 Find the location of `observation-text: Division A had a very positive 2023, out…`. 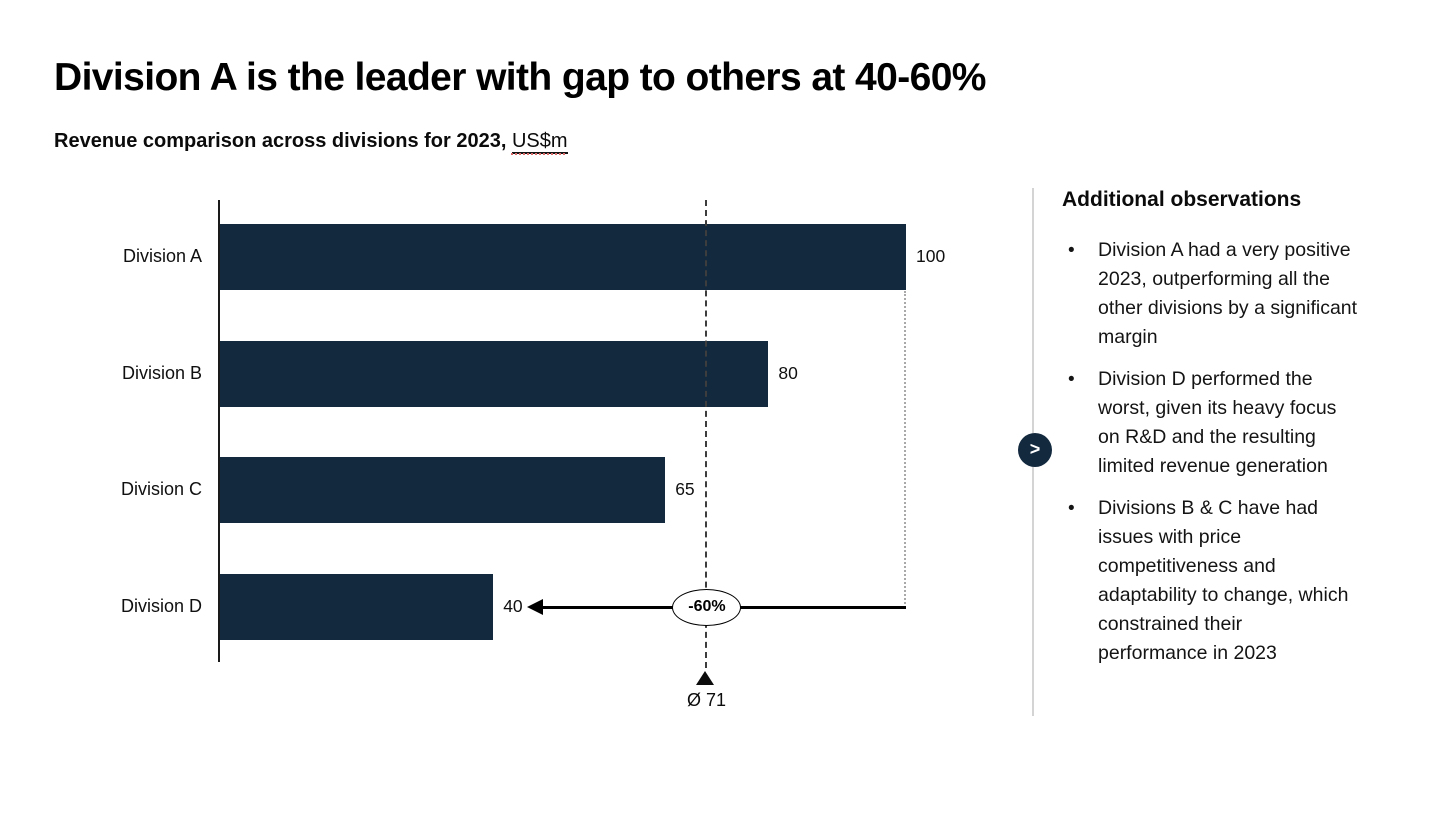

observation-text: Division A had a very positive 2023, out… is located at coordinates (1228, 293).